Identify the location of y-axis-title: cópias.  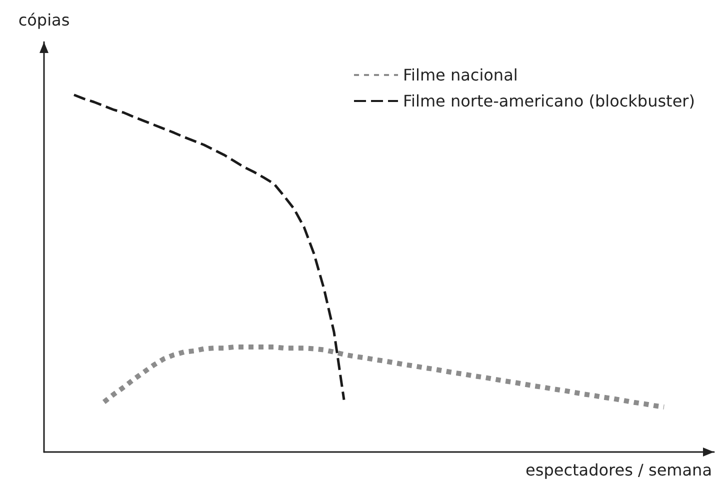
(44, 20).